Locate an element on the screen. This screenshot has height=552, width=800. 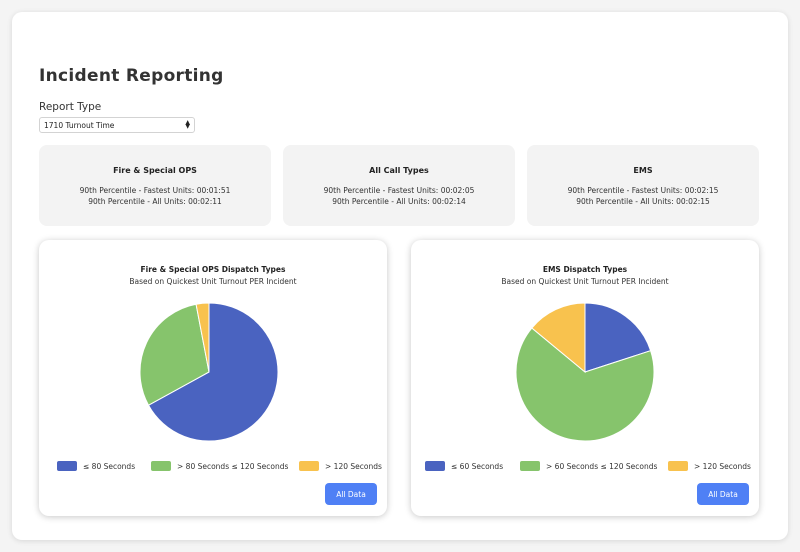
fire-dispatch-pie-chart is located at coordinates (209, 372).